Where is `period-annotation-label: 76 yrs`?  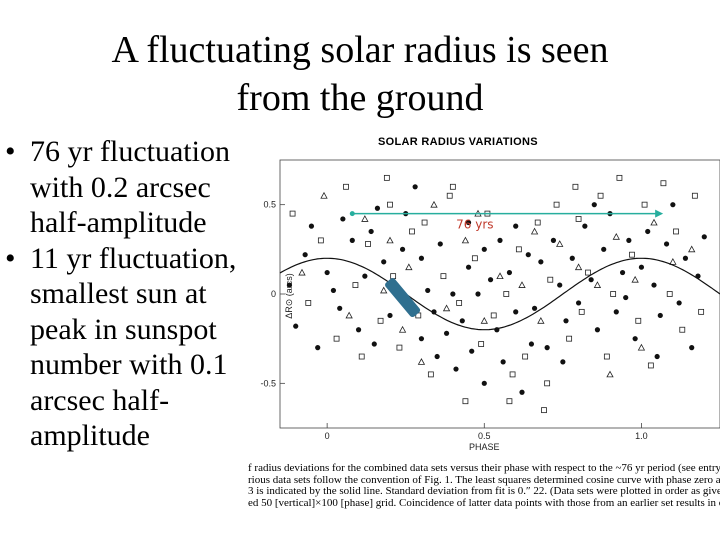 period-annotation-label: 76 yrs is located at coordinates (474, 225).